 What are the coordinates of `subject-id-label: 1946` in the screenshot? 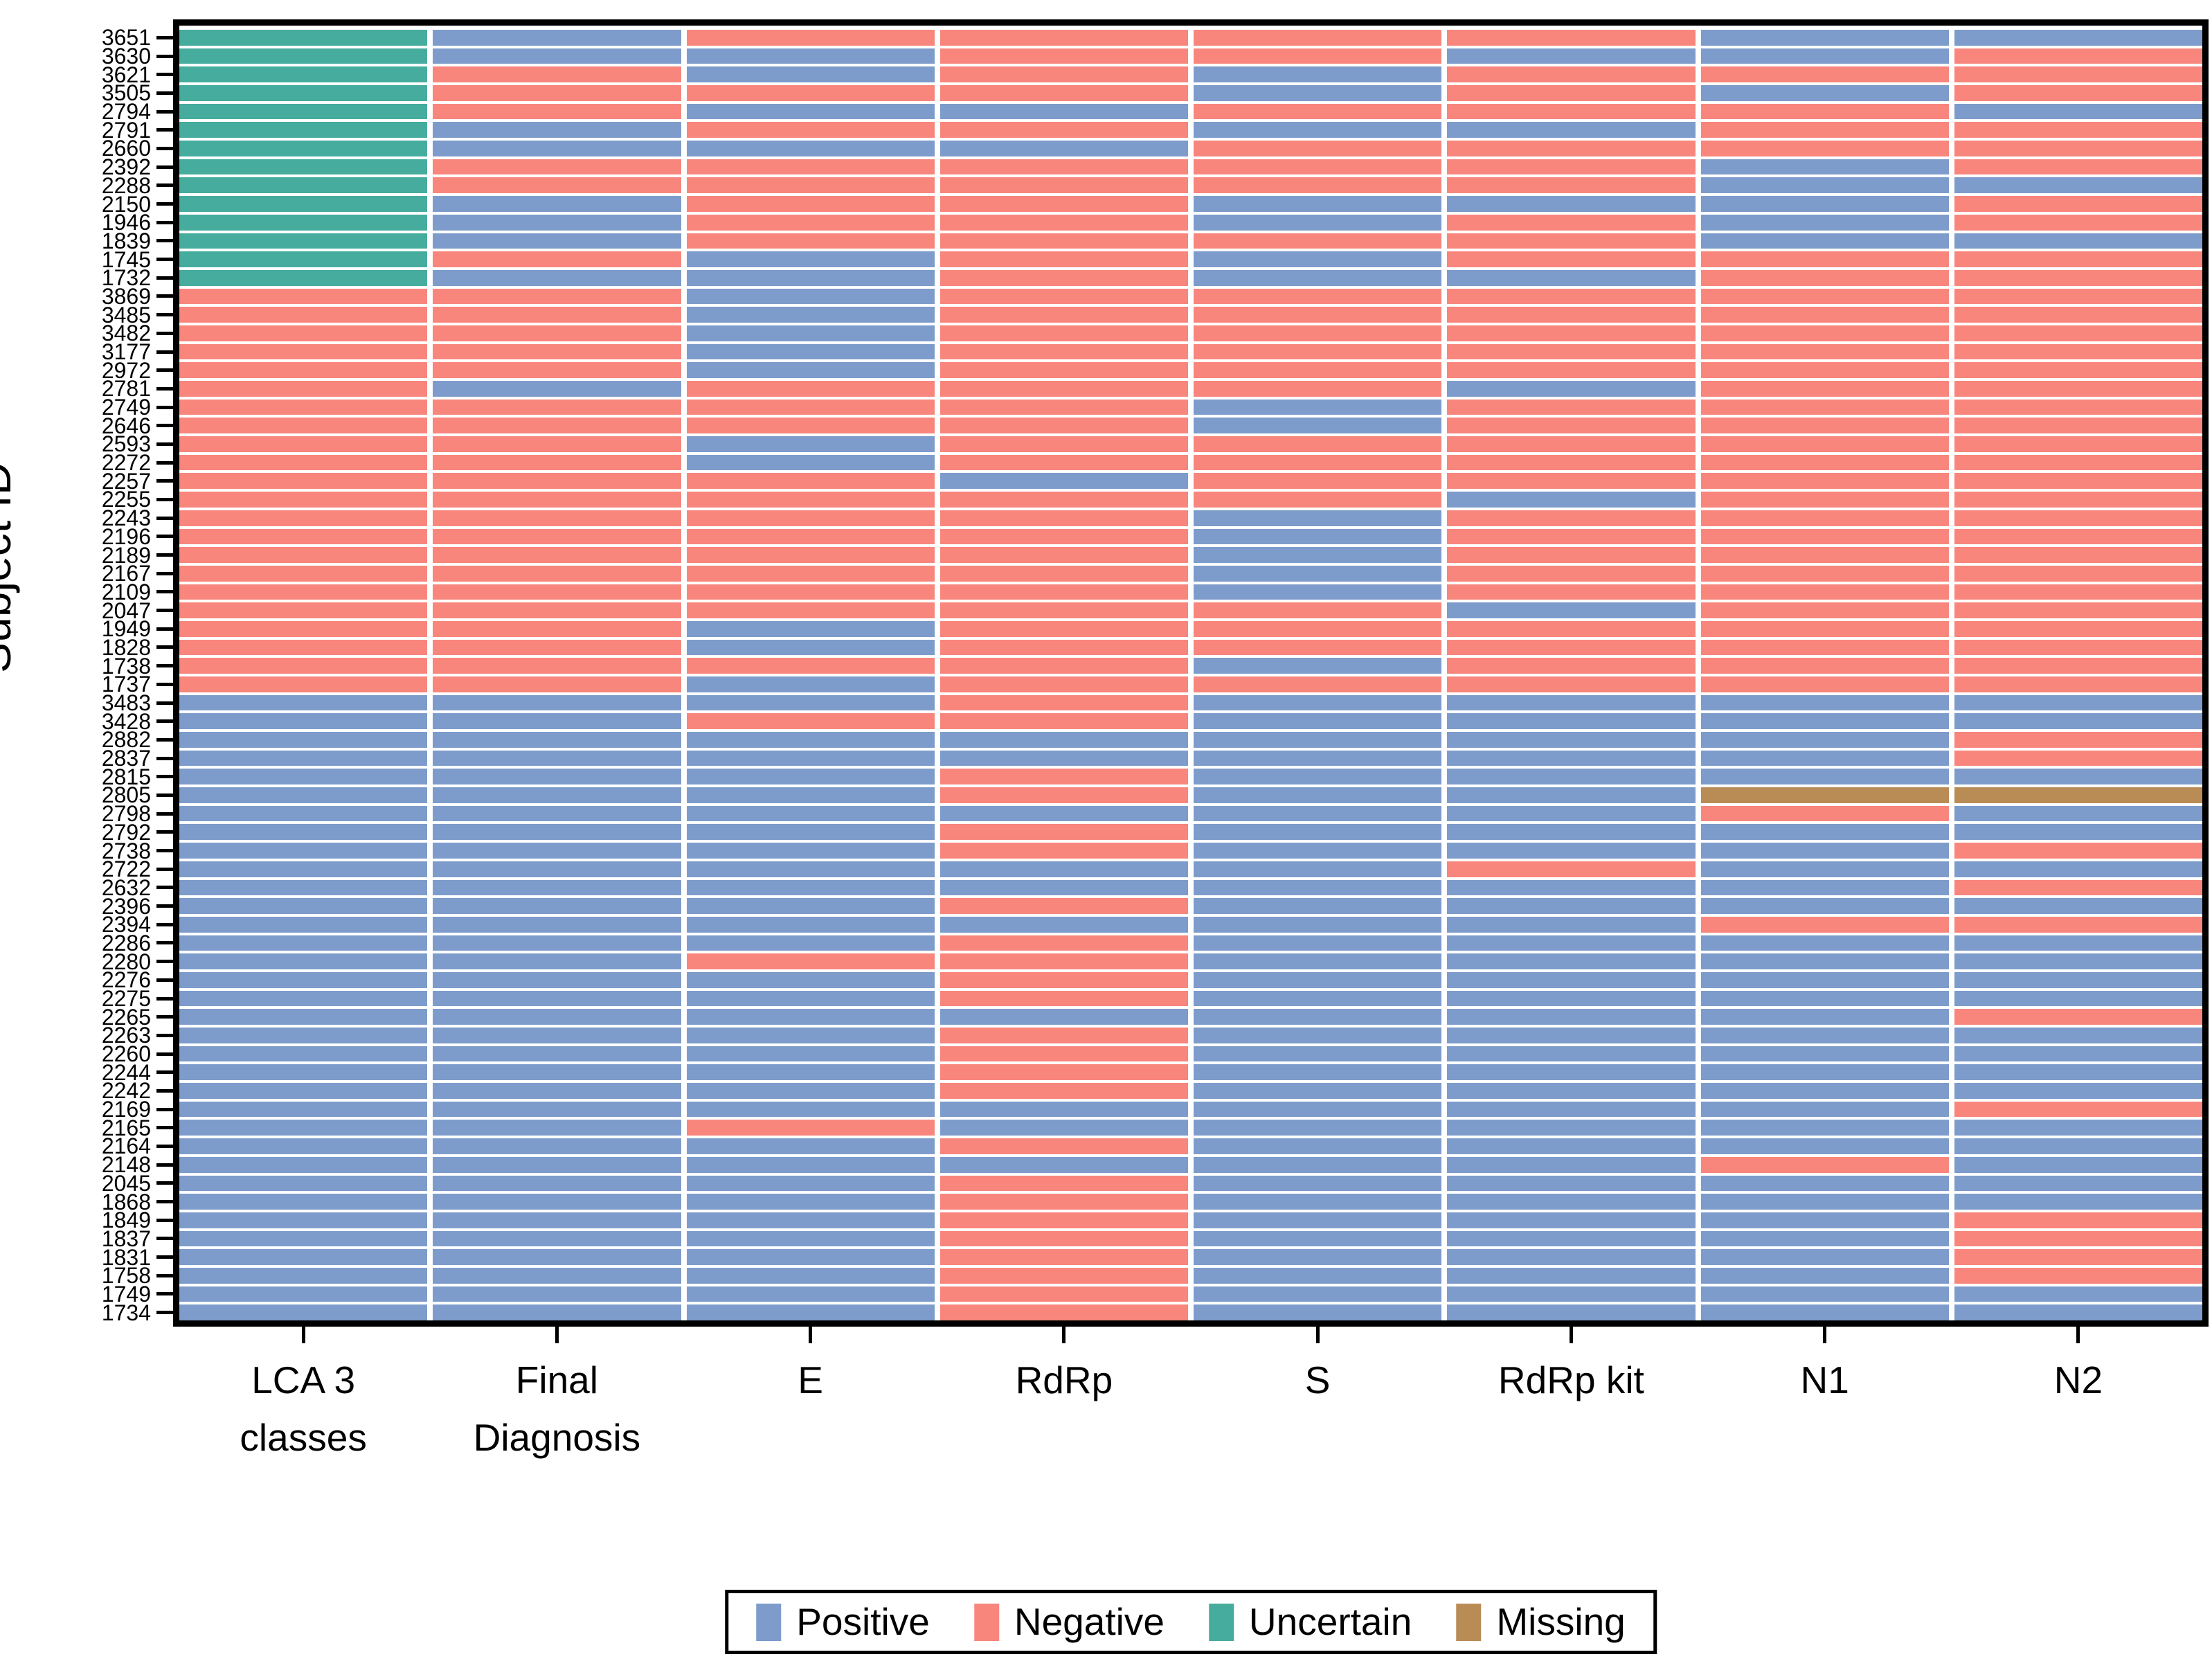 It's located at (126, 223).